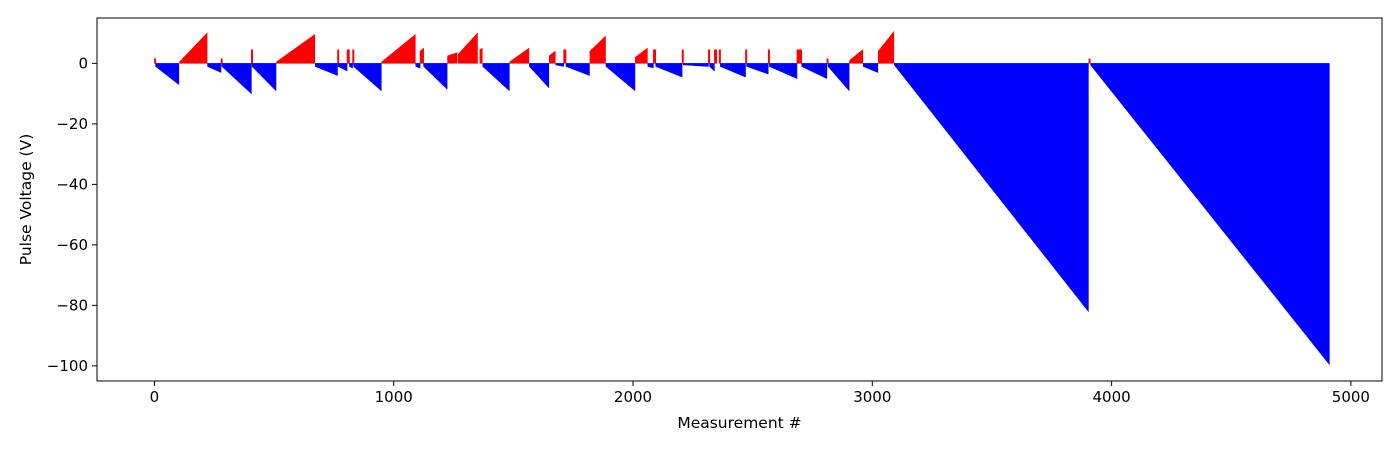  What do you see at coordinates (1351, 397) in the screenshot?
I see `x-tick-label-5000: 5000` at bounding box center [1351, 397].